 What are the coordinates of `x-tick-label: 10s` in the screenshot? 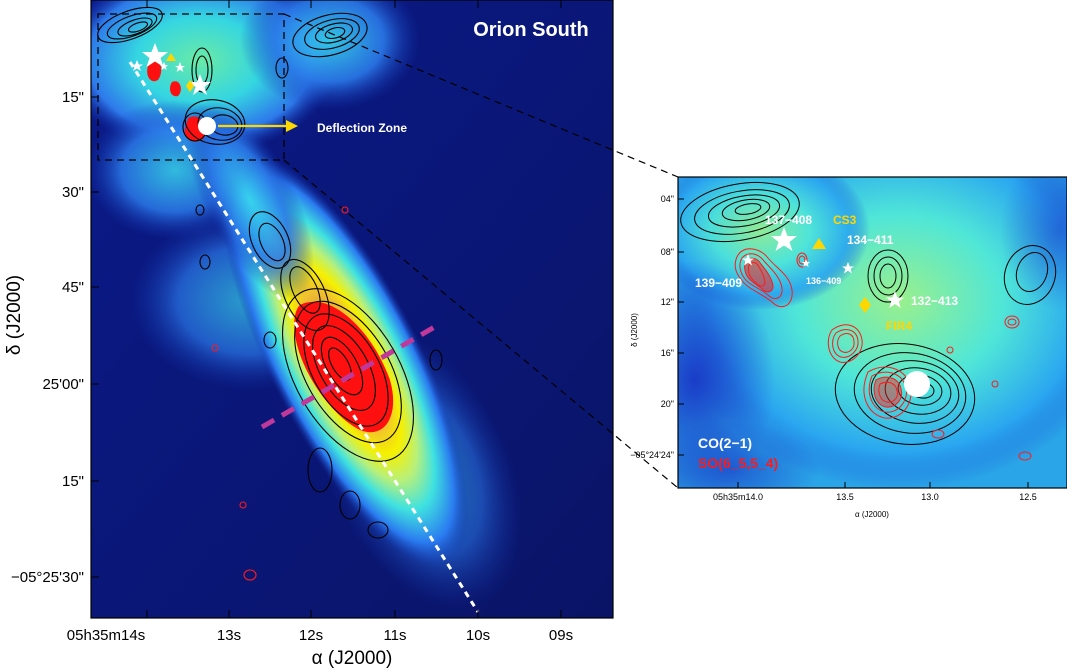 It's located at (478, 635).